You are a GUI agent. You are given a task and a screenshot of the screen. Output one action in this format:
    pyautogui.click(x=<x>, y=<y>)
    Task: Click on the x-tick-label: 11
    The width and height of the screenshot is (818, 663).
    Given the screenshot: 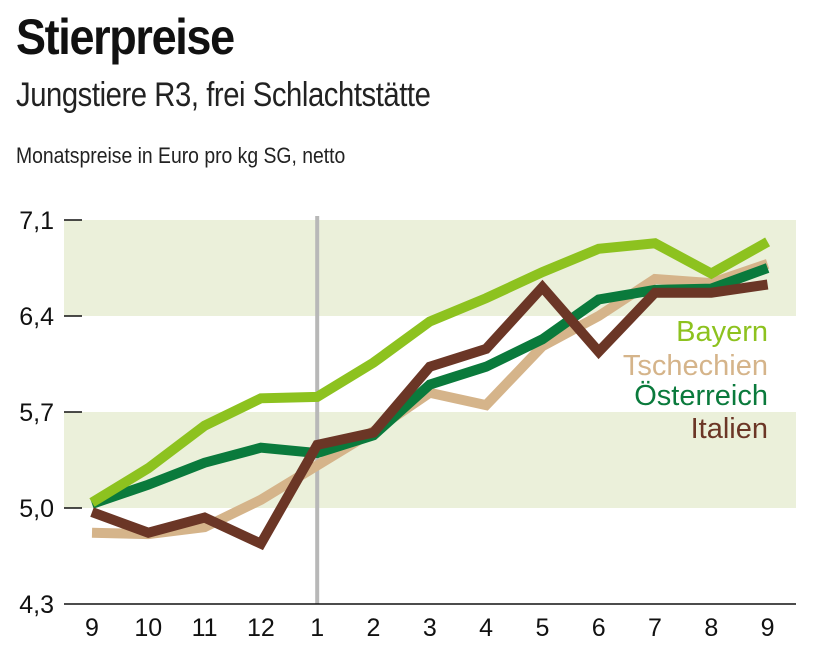 What is the action you would take?
    pyautogui.click(x=205, y=628)
    